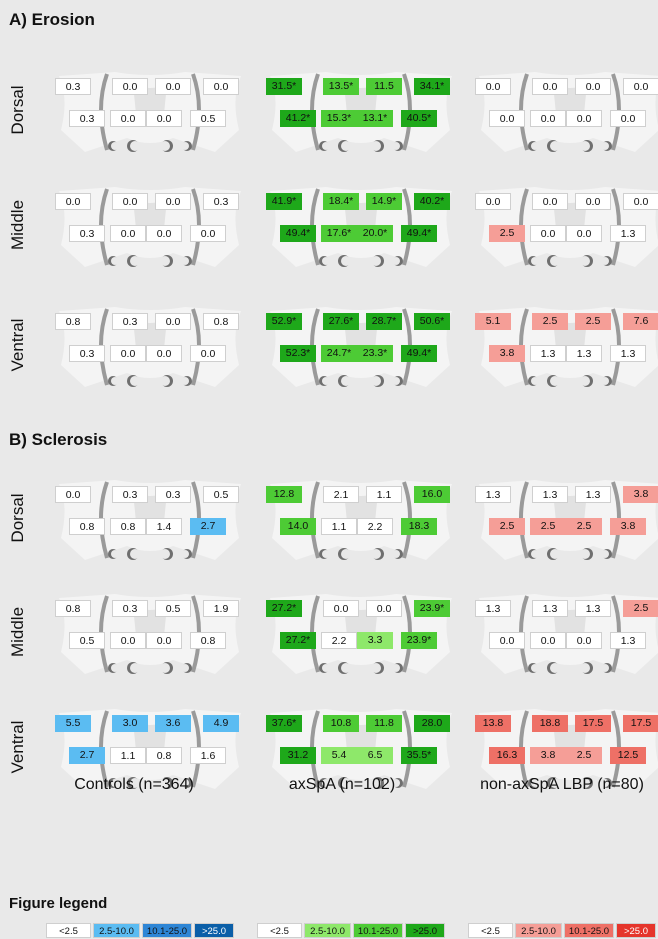 The height and width of the screenshot is (939, 658). What do you see at coordinates (150, 347) in the screenshot?
I see `joint-panel: 0.8 0.3 0.0 0.8 0.3 0.0 0.0 0.0` at bounding box center [150, 347].